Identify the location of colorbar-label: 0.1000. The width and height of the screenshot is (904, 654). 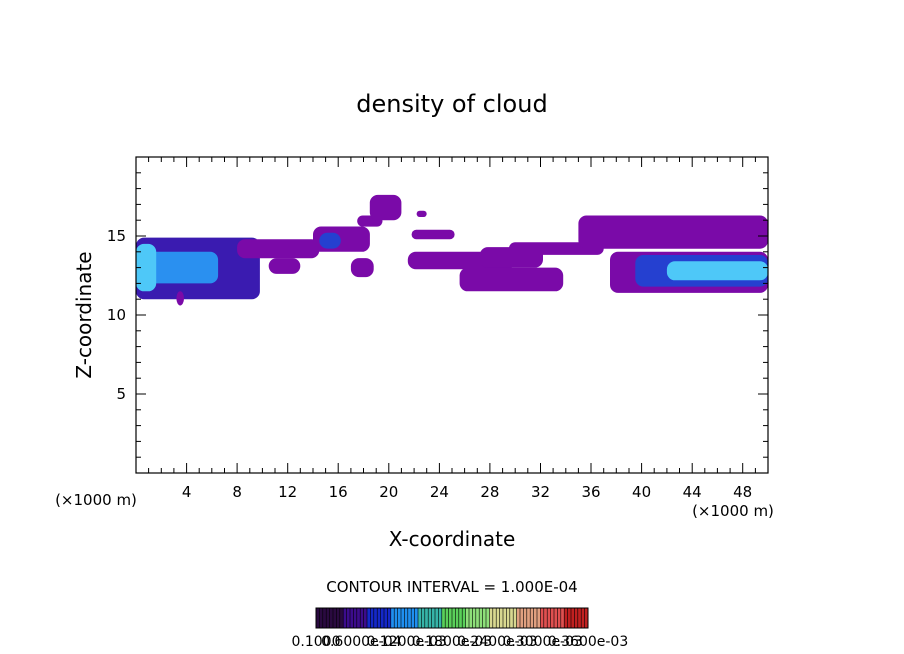
(316, 642).